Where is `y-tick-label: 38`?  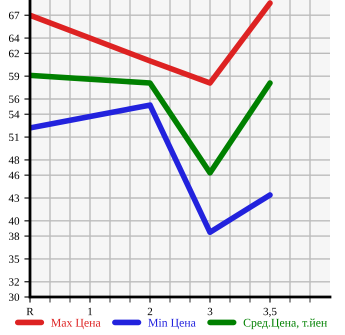
y-tick-label: 38 is located at coordinates (14, 236).